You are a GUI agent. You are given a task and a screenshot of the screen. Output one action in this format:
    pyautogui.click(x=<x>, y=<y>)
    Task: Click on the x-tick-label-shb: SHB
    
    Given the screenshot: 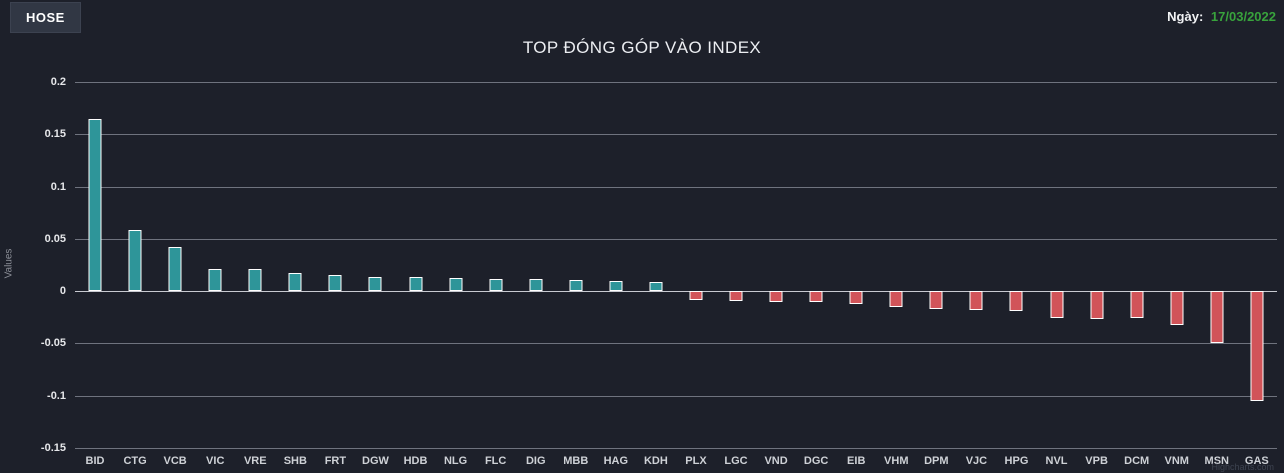 What is the action you would take?
    pyautogui.click(x=295, y=461)
    